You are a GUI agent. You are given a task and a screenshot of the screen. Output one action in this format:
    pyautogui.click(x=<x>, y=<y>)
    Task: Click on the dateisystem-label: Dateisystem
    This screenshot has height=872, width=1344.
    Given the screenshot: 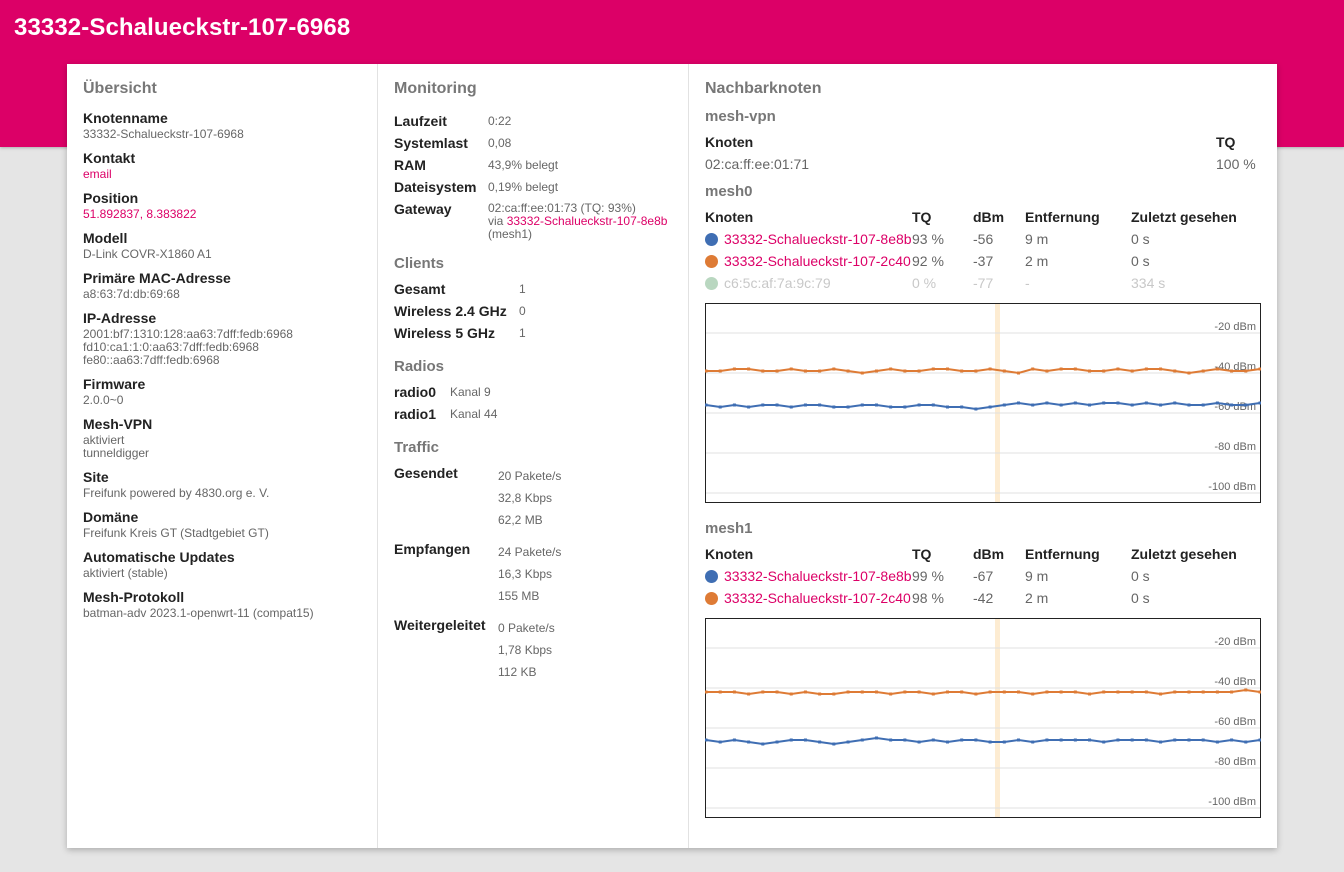 What is the action you would take?
    pyautogui.click(x=435, y=187)
    